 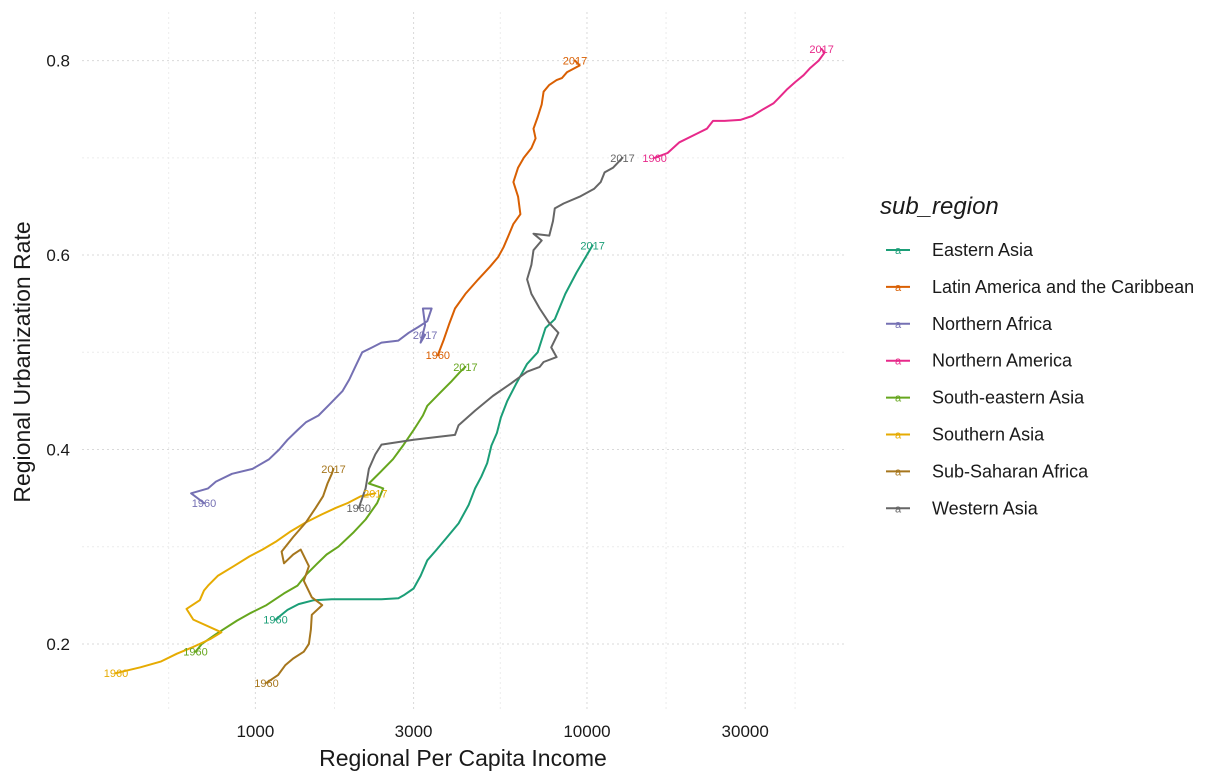 I want to click on legend-title: sub_region, so click(x=939, y=206).